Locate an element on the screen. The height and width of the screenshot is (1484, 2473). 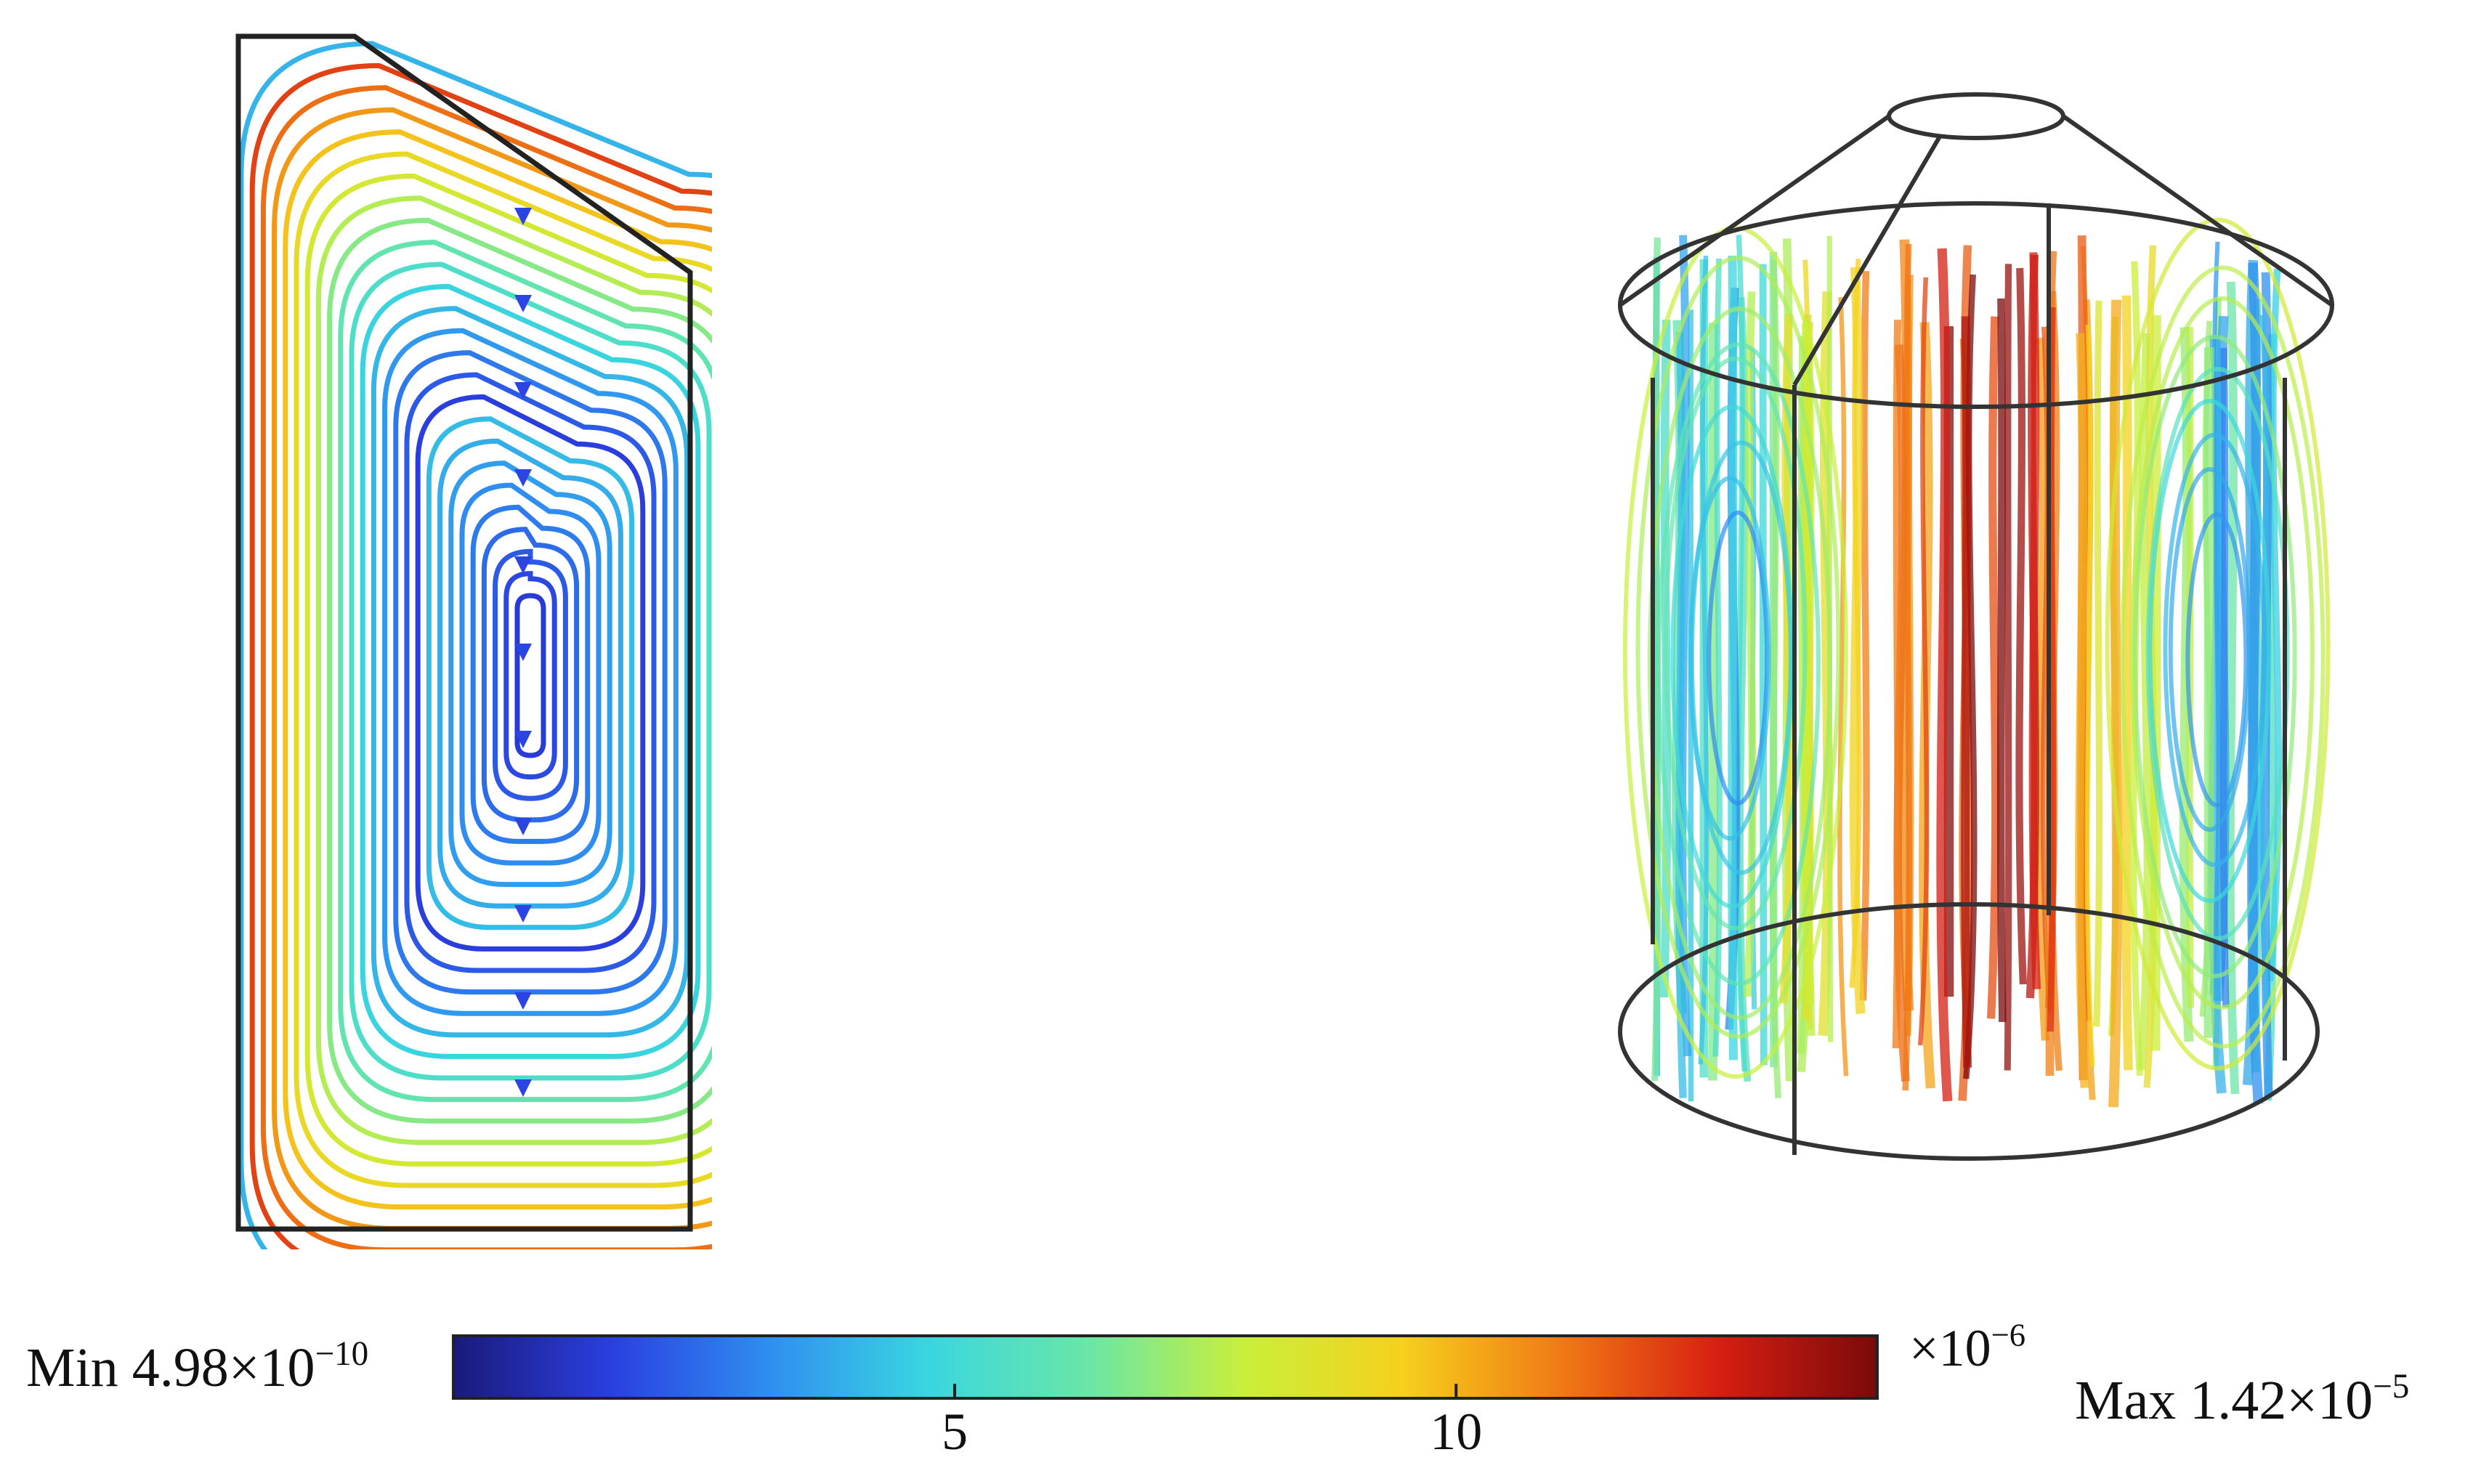
left-domain-outline is located at coordinates (464, 632).